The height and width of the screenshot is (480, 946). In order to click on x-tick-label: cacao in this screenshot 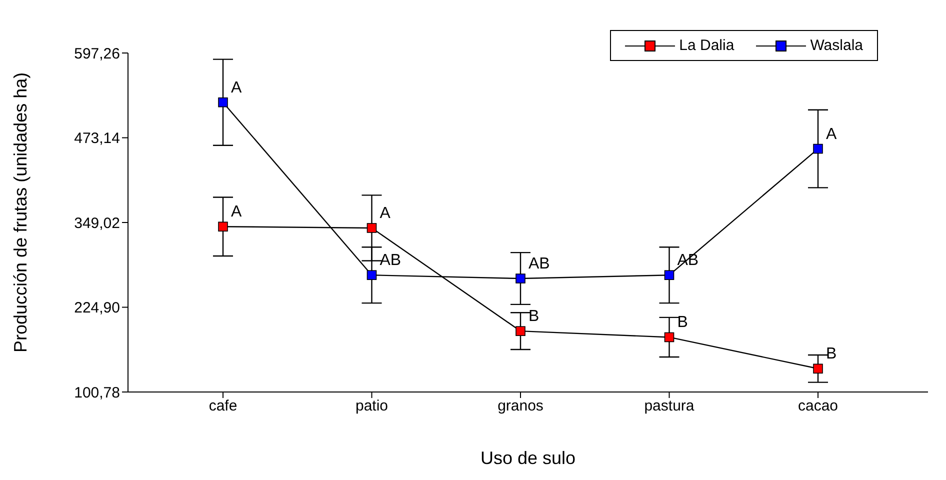, I will do `click(818, 406)`.